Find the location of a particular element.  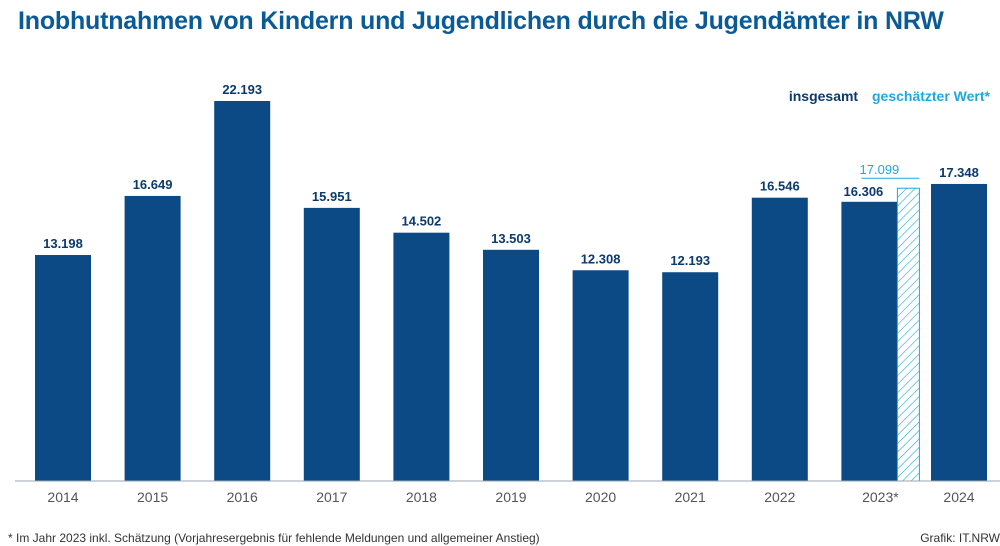

x-tick-2024: 2024 is located at coordinates (958, 497).